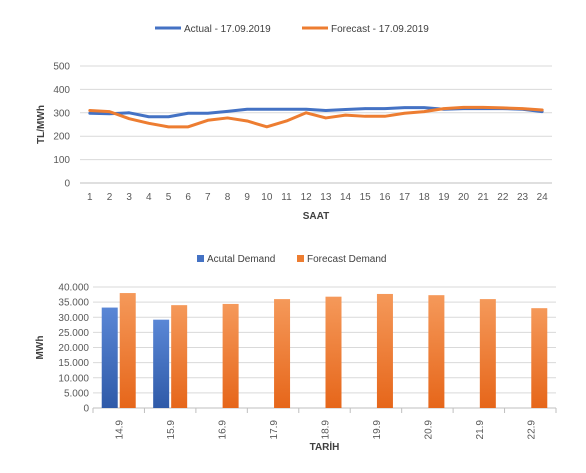  Describe the element at coordinates (188, 197) in the screenshot. I see `x-tick-label: 6` at that location.